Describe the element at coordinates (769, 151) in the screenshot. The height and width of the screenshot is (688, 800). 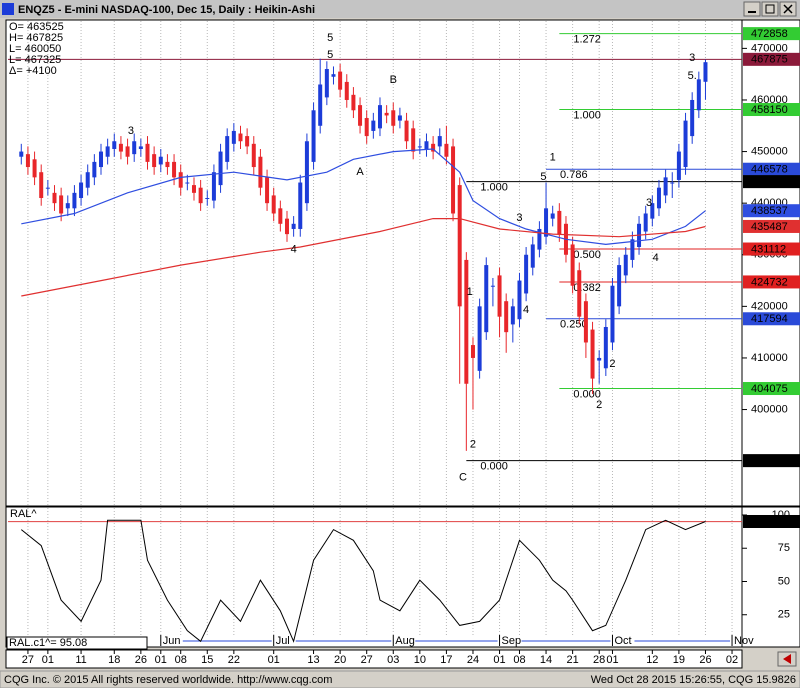
I see `y-tick-label: 450000` at that location.